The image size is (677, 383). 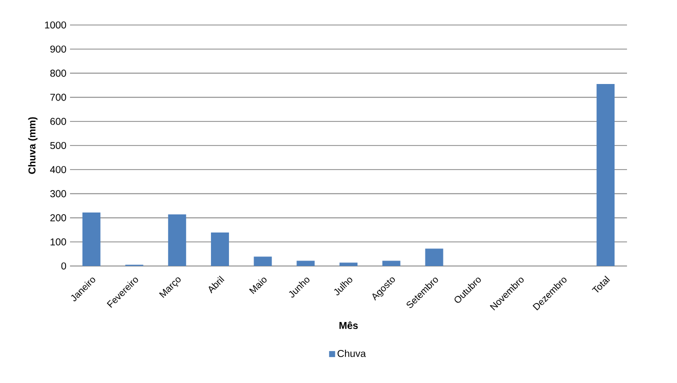 I want to click on y-tick-label: 400, so click(x=58, y=170).